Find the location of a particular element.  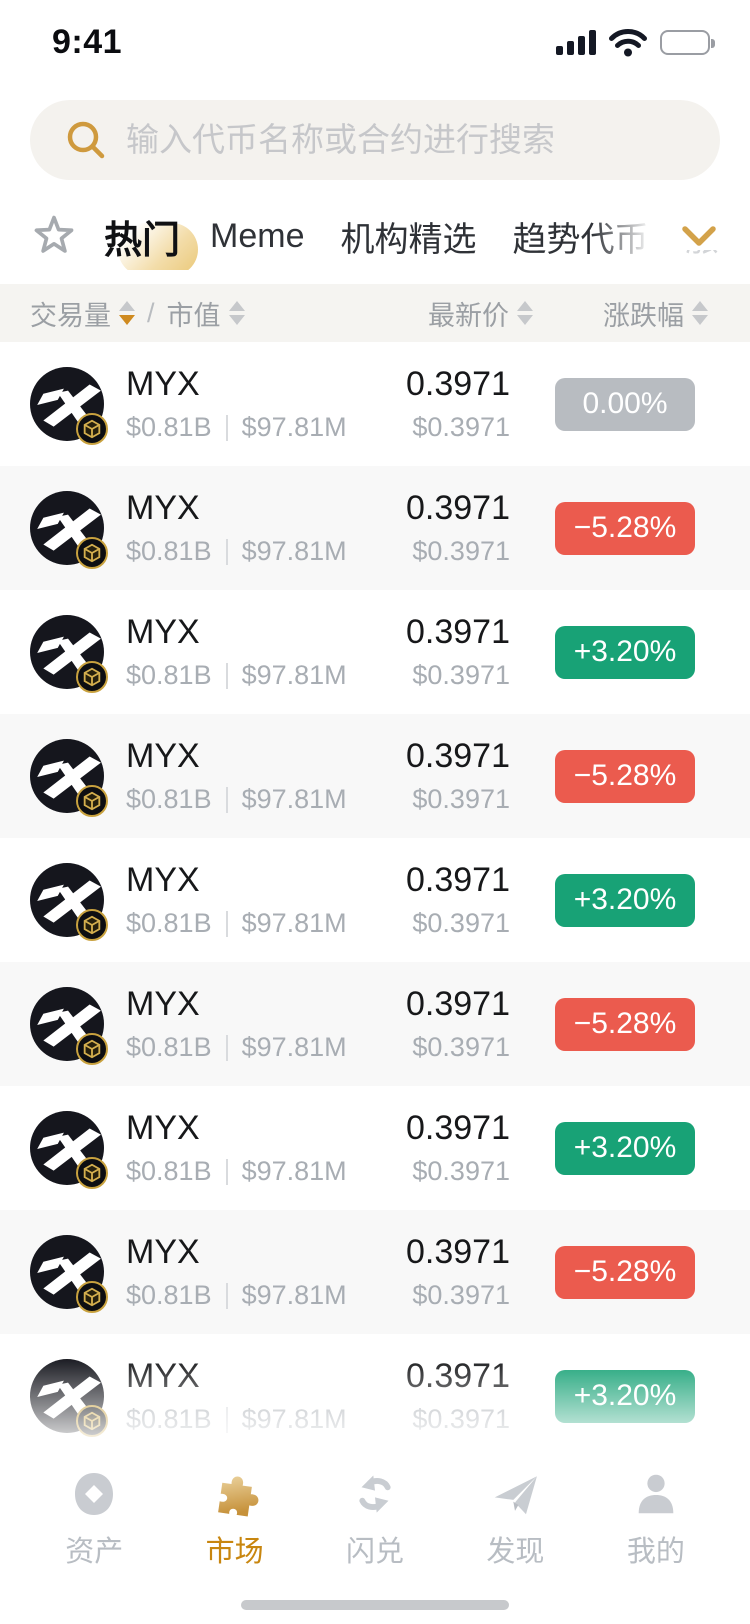

puzzle-icon is located at coordinates (235, 1494).